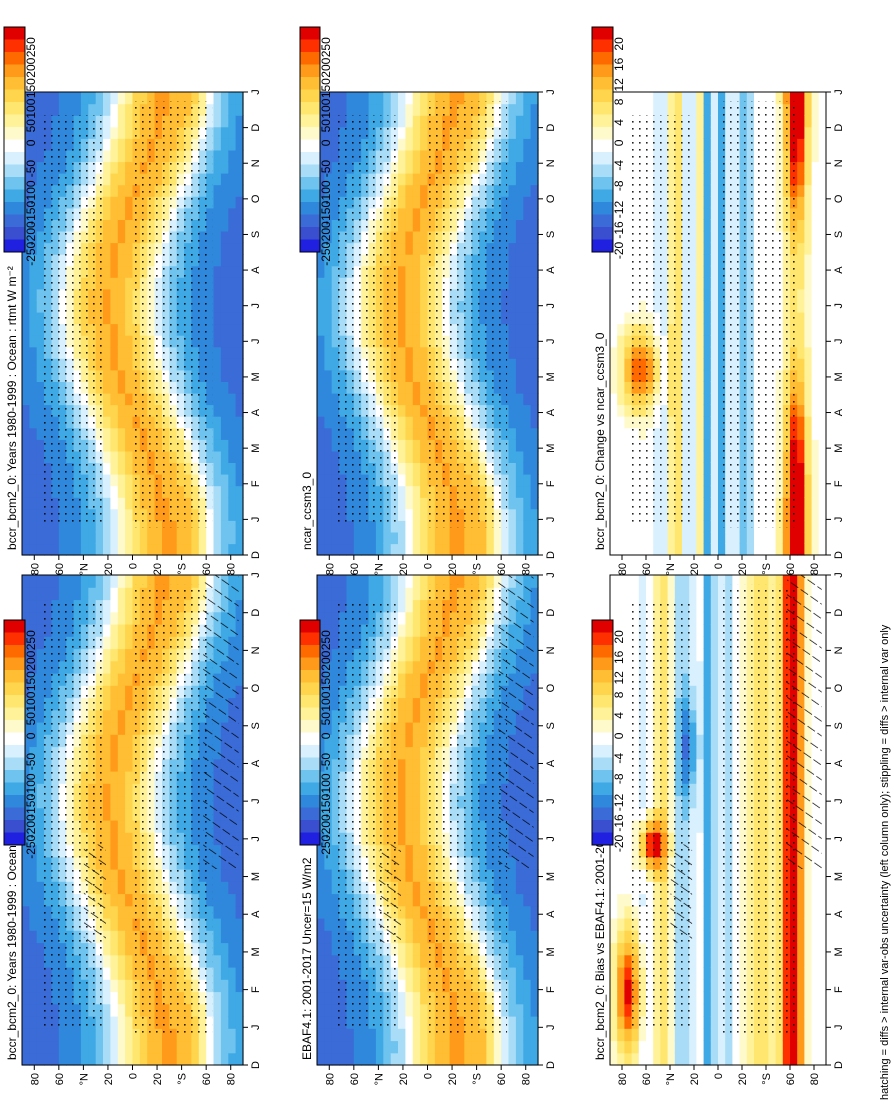  I want to click on lat-tick-label: 0, so click(134, 1076).